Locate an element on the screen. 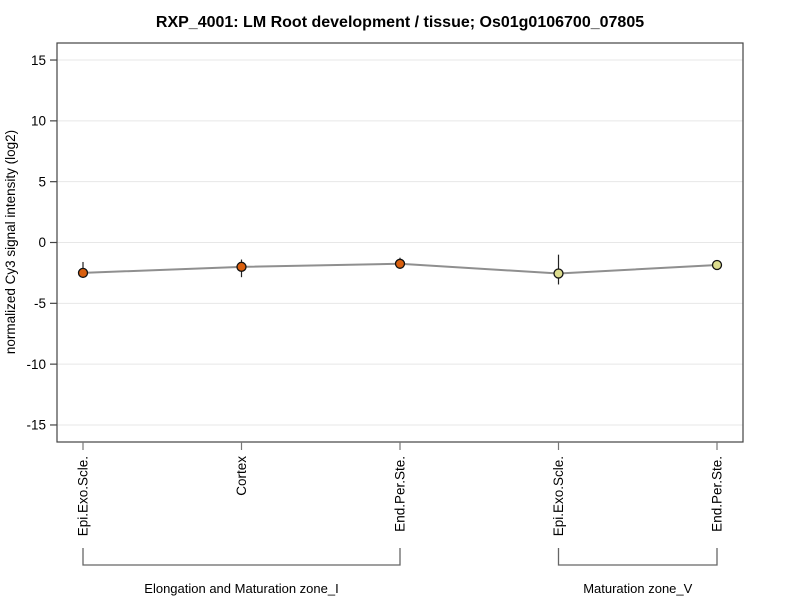 This screenshot has width=800, height=600. y-tick-label: 10 is located at coordinates (38, 121).